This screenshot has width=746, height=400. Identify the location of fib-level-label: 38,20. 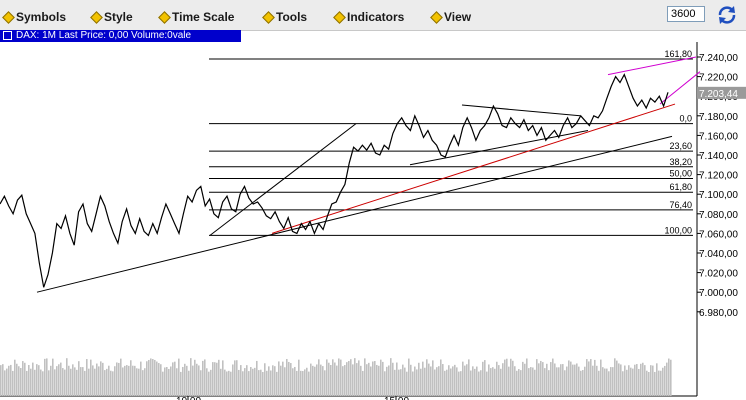
(680, 162).